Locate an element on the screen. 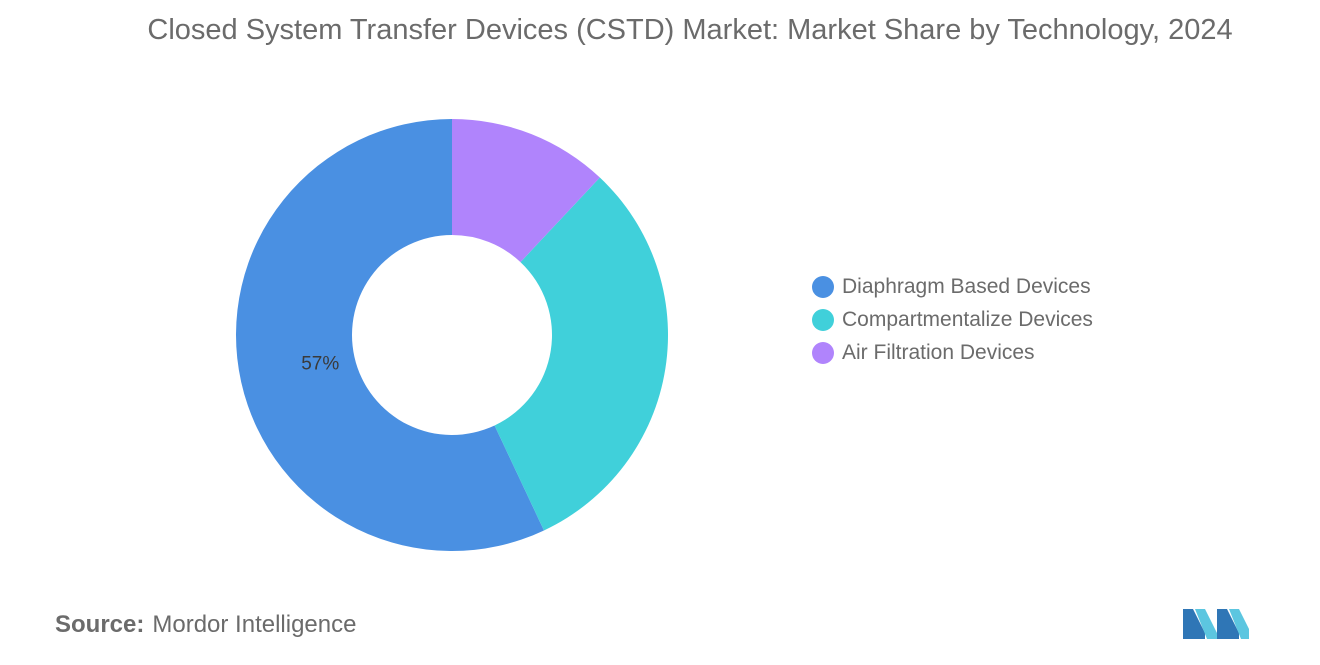 The width and height of the screenshot is (1320, 665). source-note: Source: Mordor Intelligence is located at coordinates (205, 625).